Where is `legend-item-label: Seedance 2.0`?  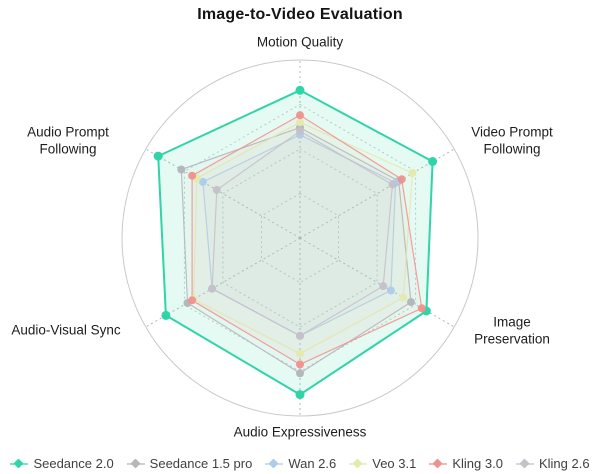 legend-item-label: Seedance 2.0 is located at coordinates (73, 463).